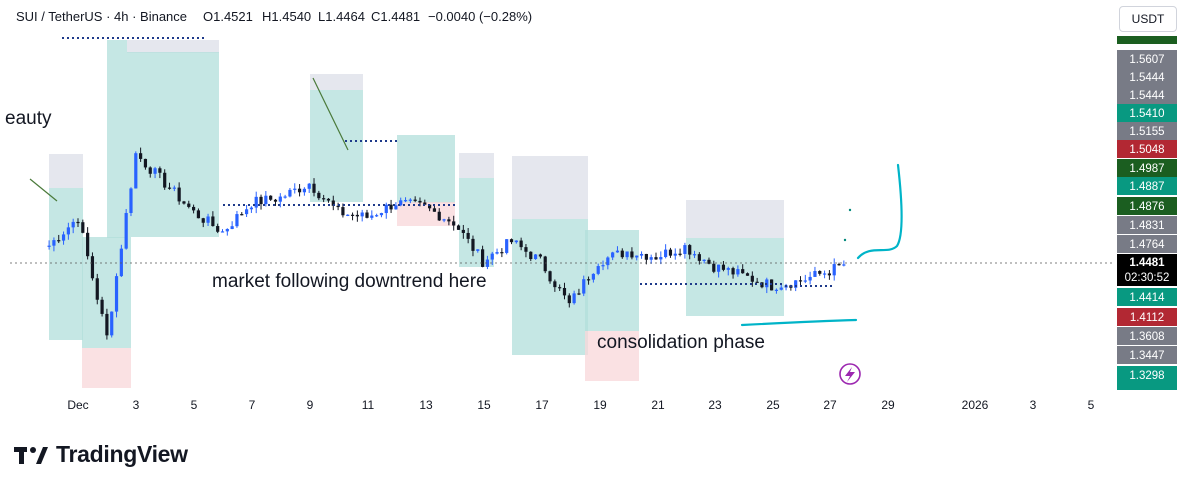 This screenshot has width=1200, height=487. I want to click on x-tick-label: 3, so click(136, 405).